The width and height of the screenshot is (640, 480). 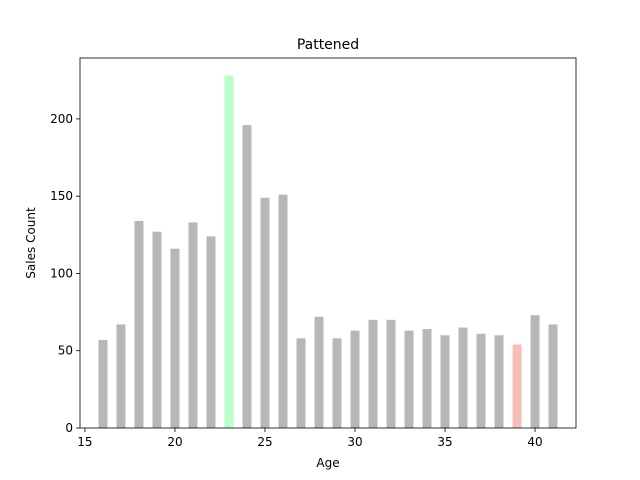 I want to click on x-tick-label: 40, so click(x=534, y=442).